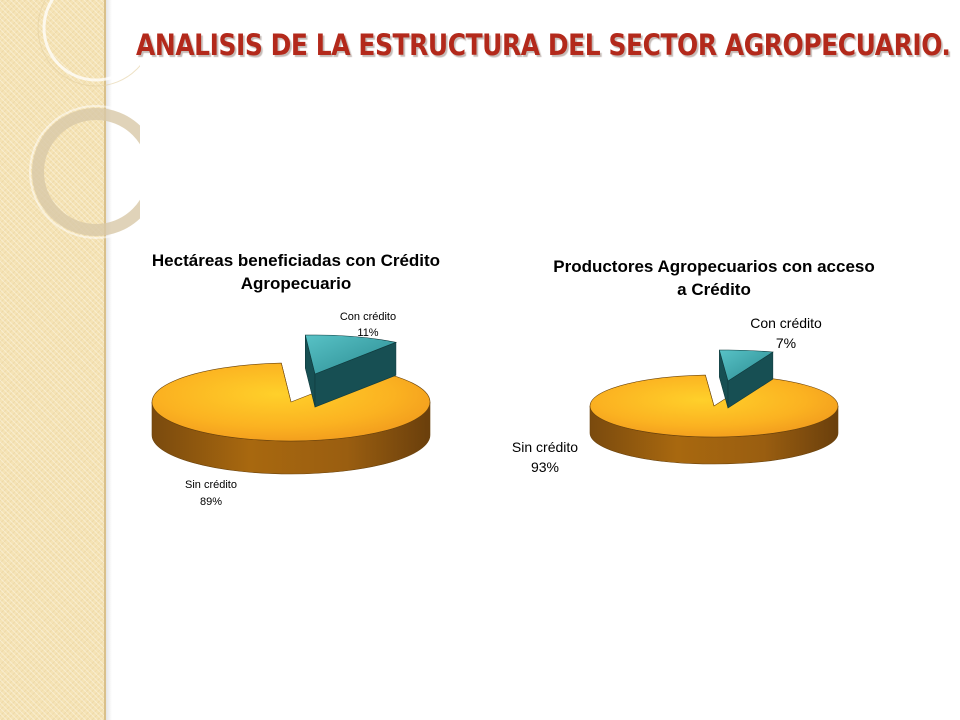  I want to click on slice-value-sin-credito: 89%, so click(211, 502).